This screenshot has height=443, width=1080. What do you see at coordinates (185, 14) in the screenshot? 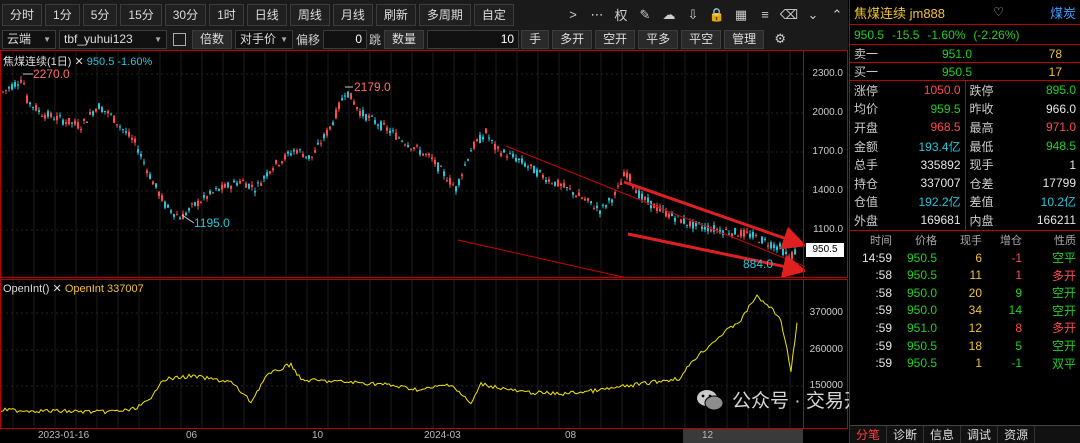
I see `period-button: 30分` at bounding box center [185, 14].